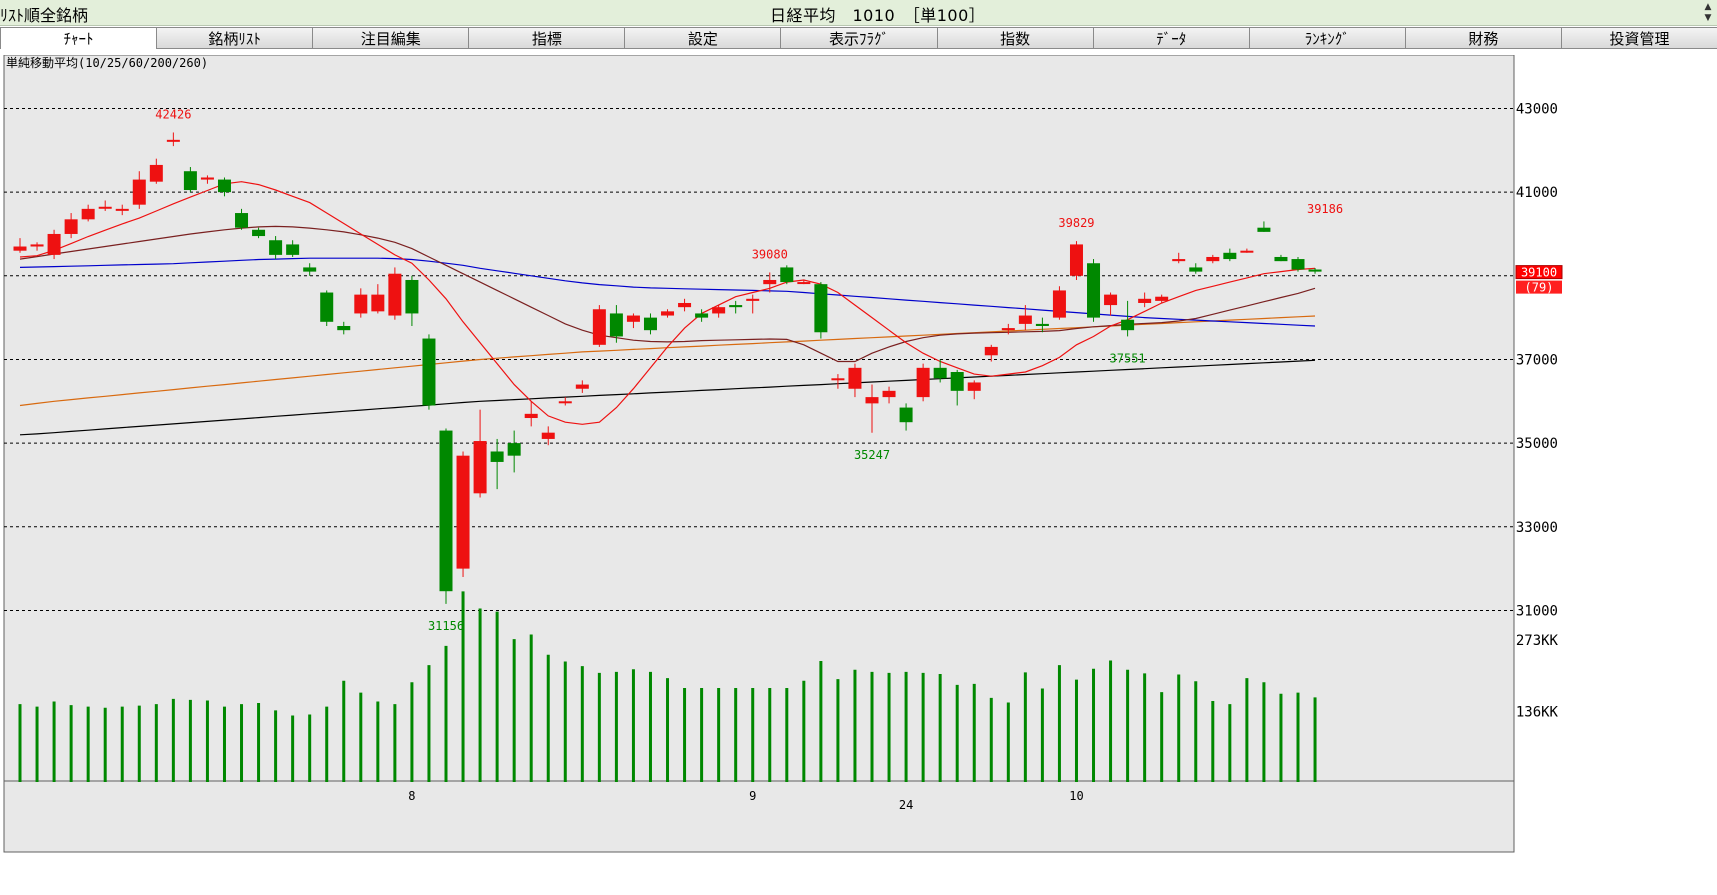 This screenshot has width=1717, height=895. Describe the element at coordinates (752, 796) in the screenshot. I see `x-tick-label: 9` at that location.